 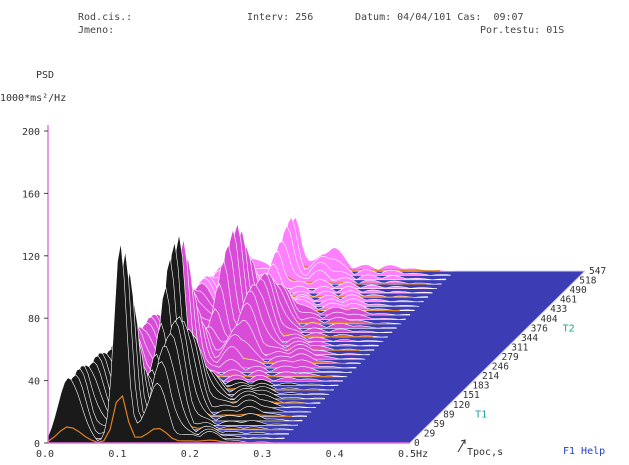 What do you see at coordinates (519, 347) in the screenshot?
I see `z-tick-label: 311` at bounding box center [519, 347].